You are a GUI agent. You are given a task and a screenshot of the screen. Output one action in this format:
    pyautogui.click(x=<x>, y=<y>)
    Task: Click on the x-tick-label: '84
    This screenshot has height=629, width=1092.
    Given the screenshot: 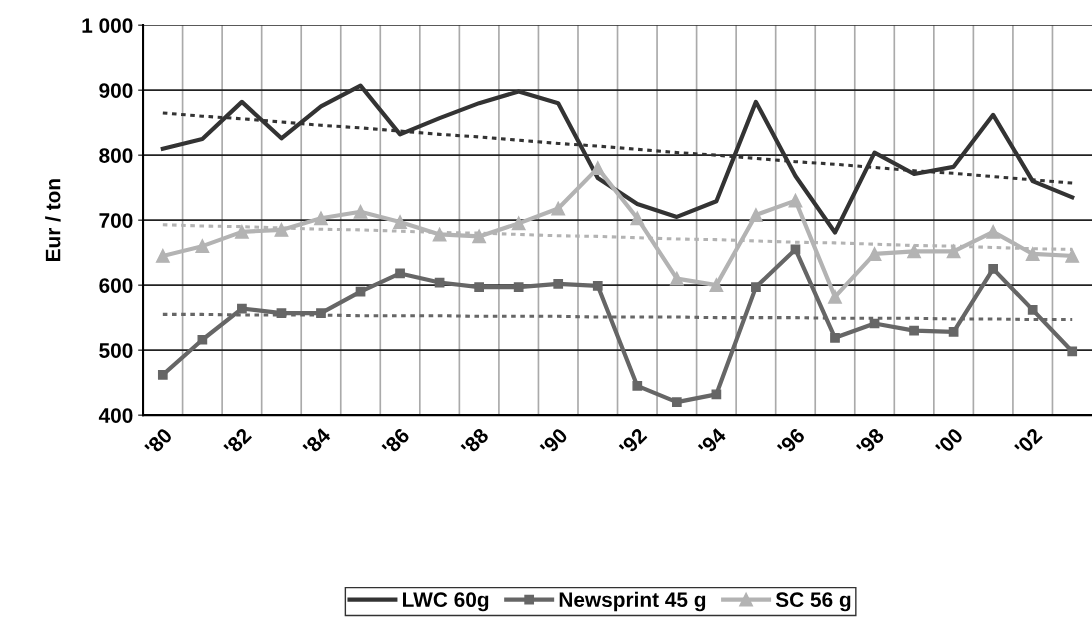 What is the action you would take?
    pyautogui.click(x=317, y=441)
    